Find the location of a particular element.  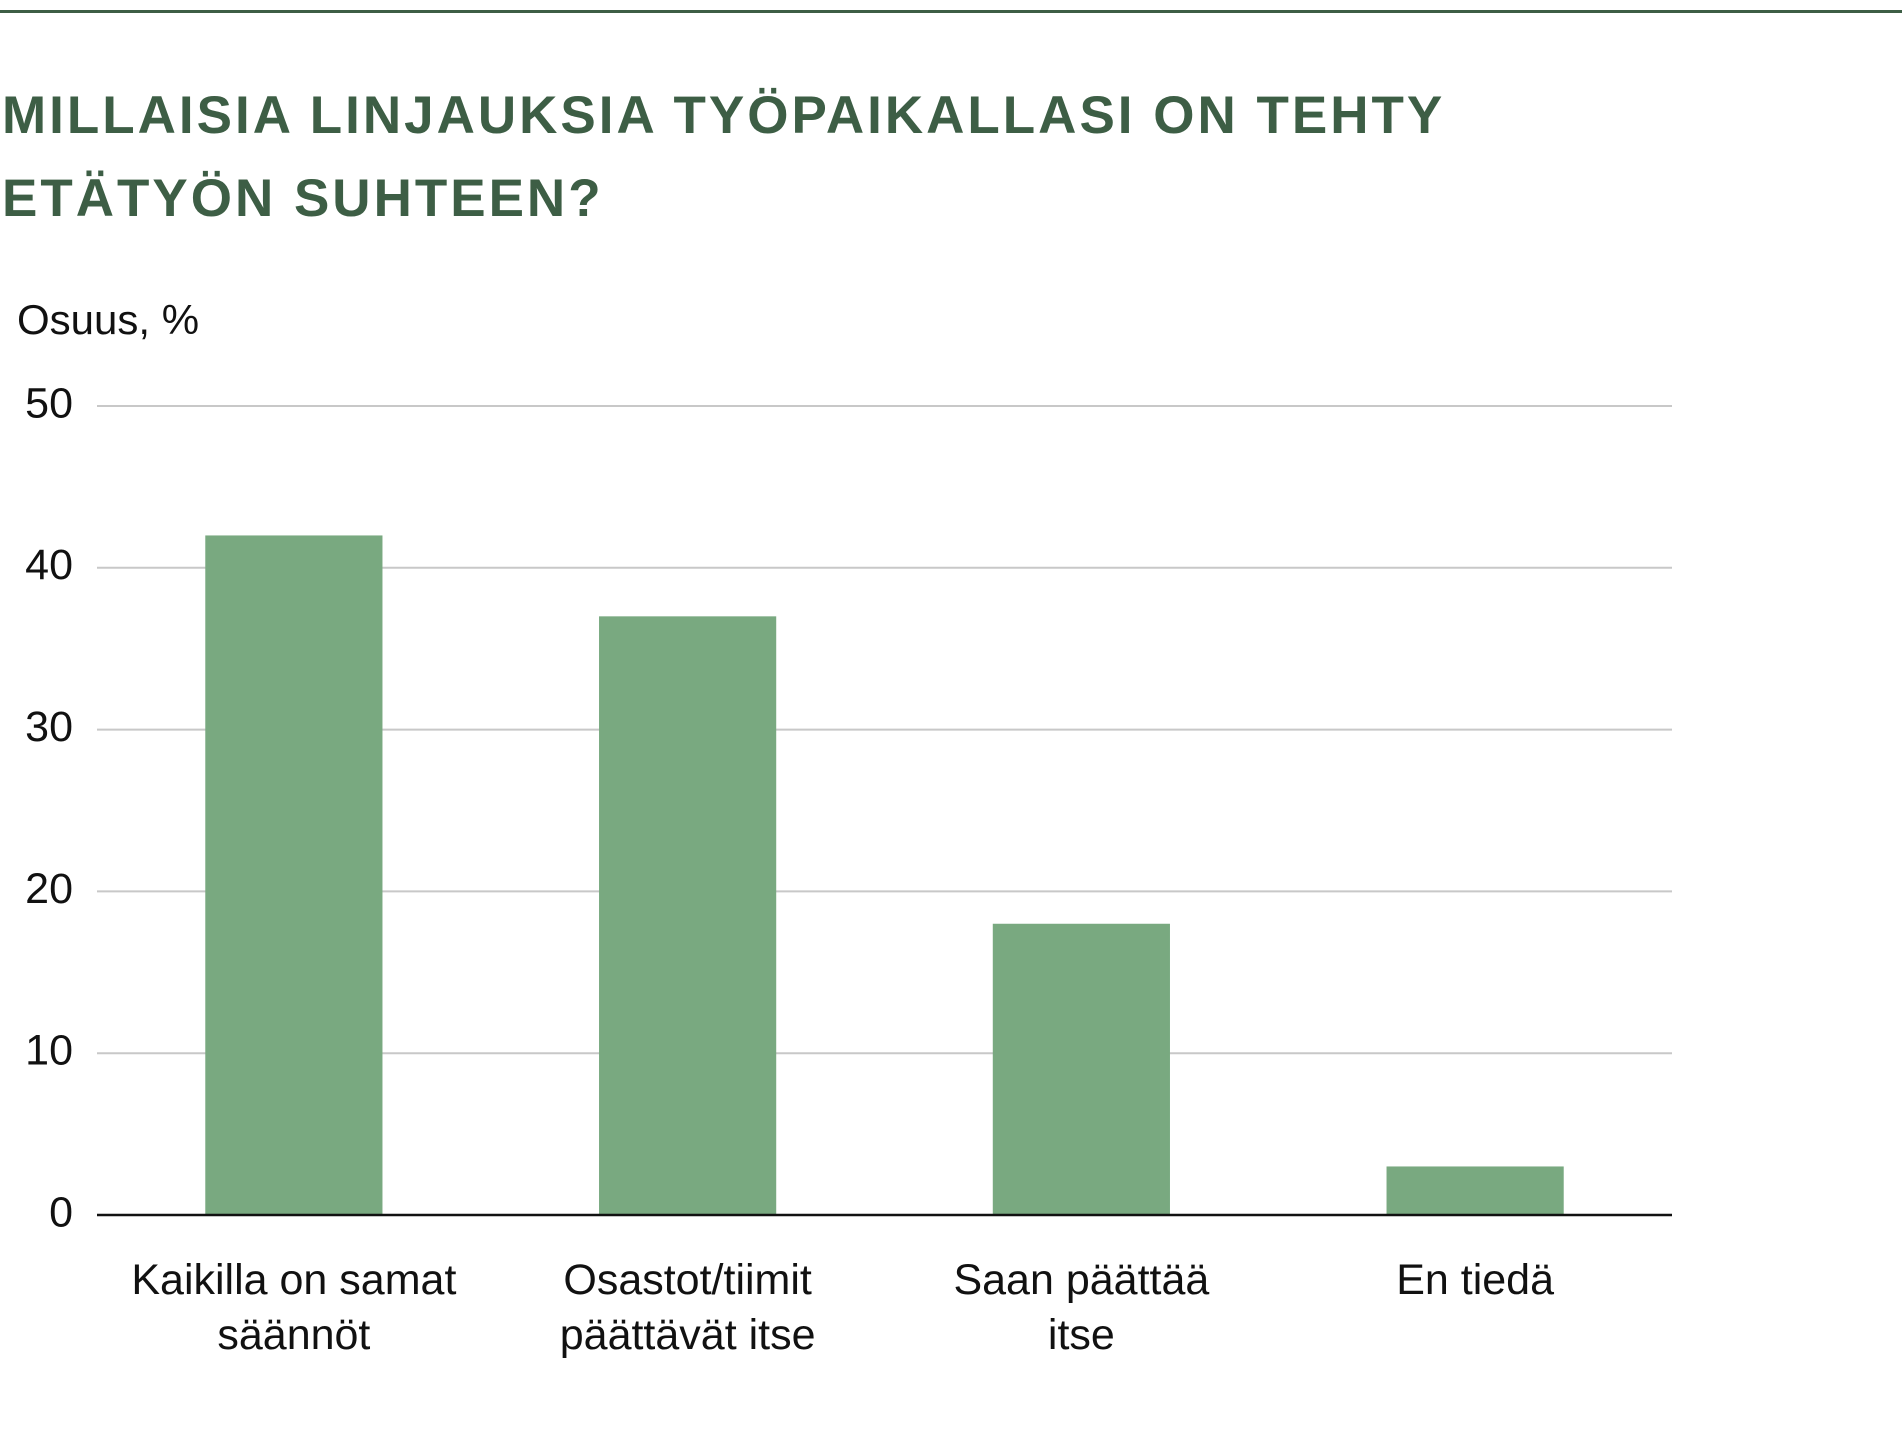

top-rule is located at coordinates (951, 11).